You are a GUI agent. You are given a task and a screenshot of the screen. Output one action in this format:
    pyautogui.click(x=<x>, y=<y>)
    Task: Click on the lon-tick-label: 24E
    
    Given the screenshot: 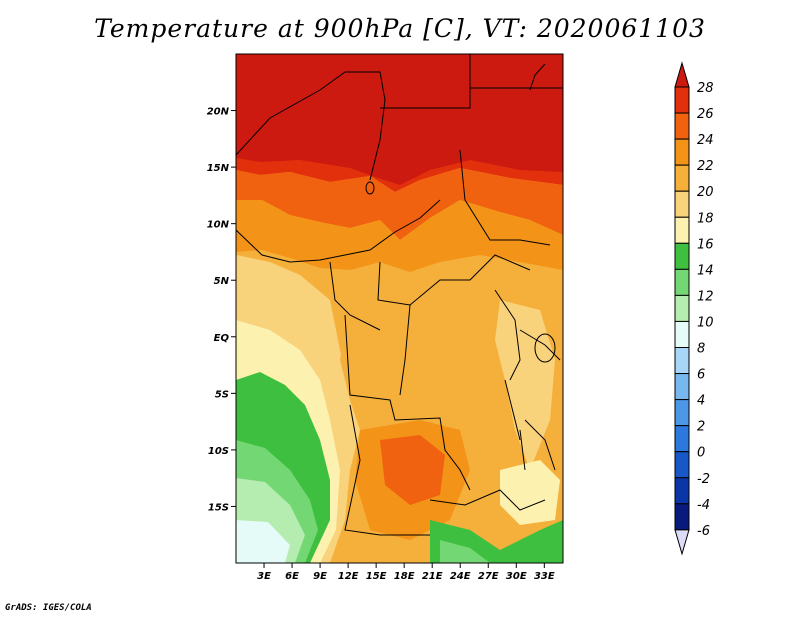 What is the action you would take?
    pyautogui.click(x=460, y=576)
    